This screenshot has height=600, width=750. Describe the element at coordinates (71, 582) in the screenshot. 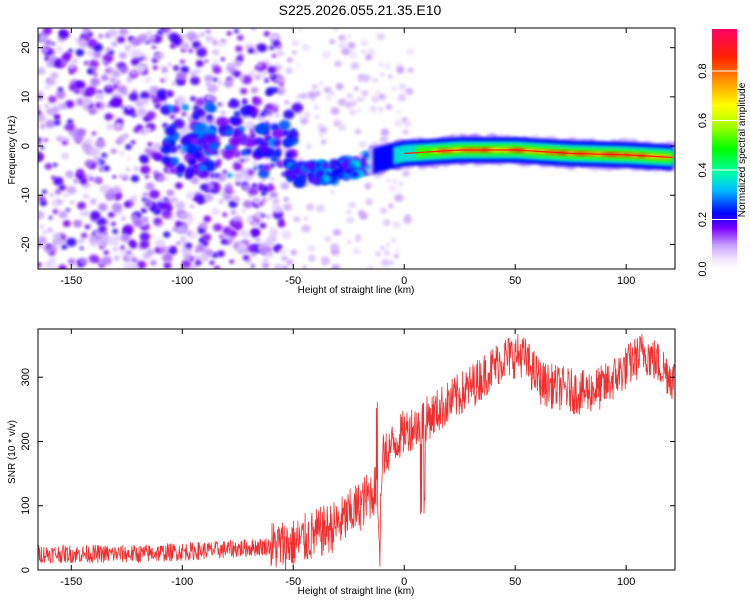

I see `x-tick-label: -150` at that location.